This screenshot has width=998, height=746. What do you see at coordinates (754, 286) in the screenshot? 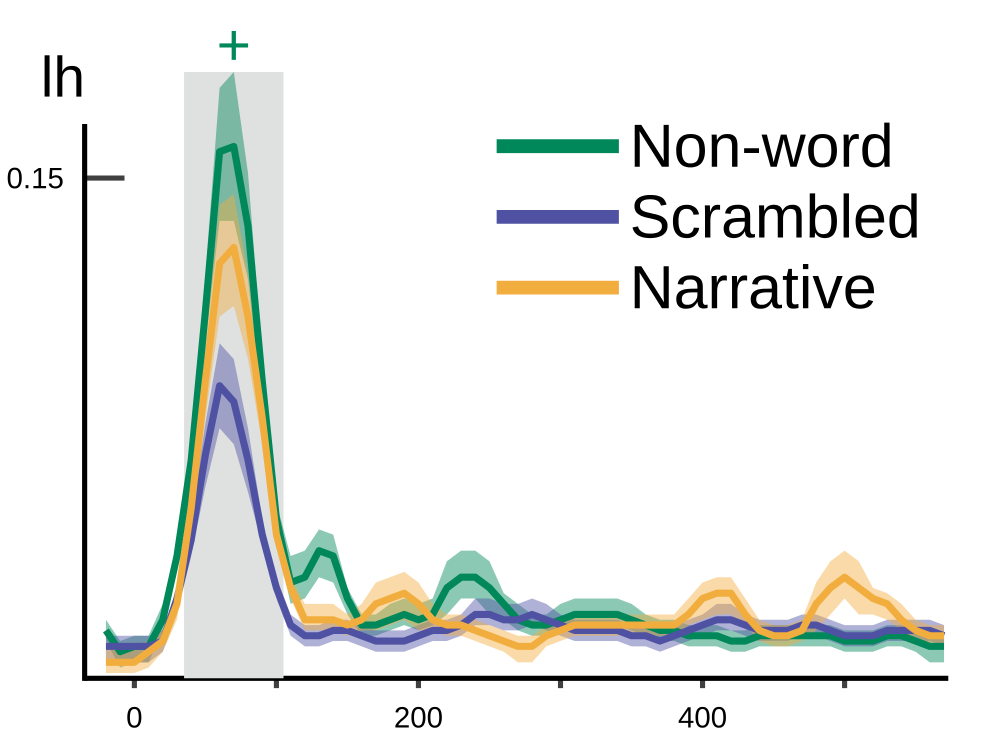
I see `legend-label: Narrative` at bounding box center [754, 286].